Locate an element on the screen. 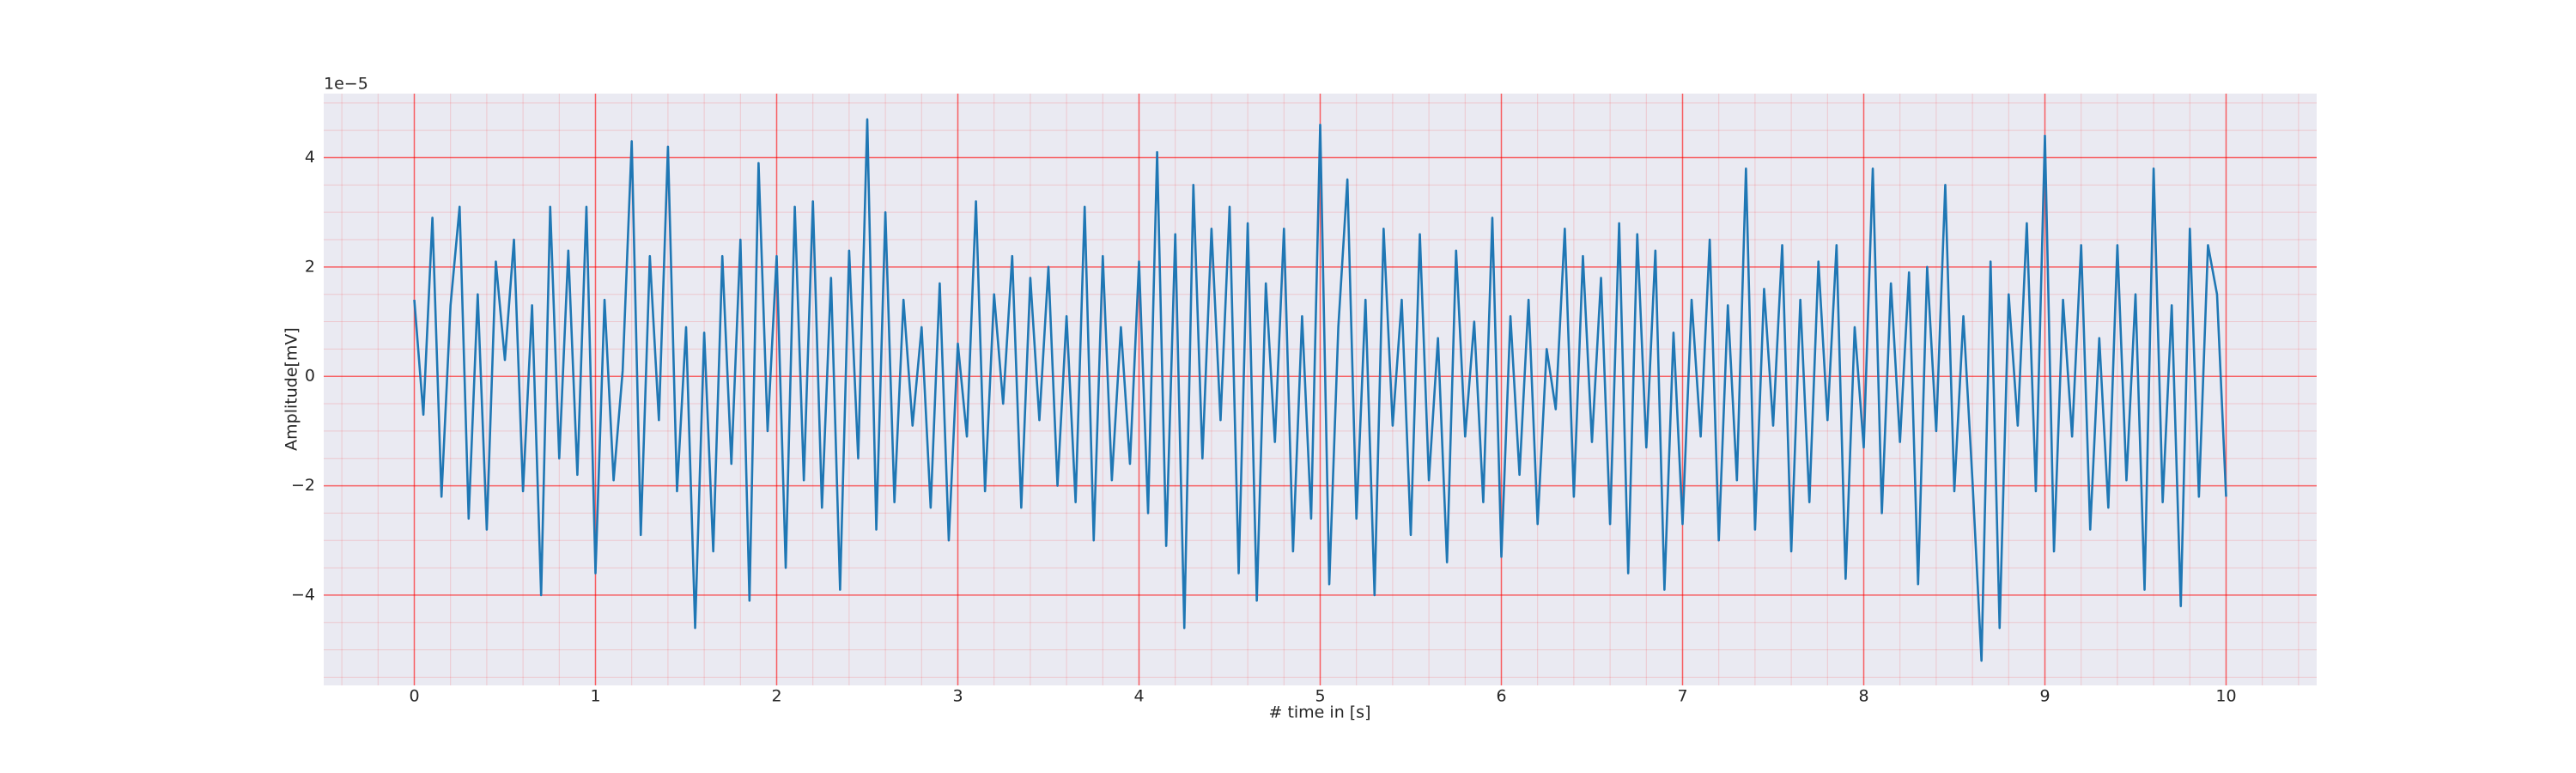 This screenshot has height=773, width=2576. x-axis-label: # time in [s] is located at coordinates (1319, 712).